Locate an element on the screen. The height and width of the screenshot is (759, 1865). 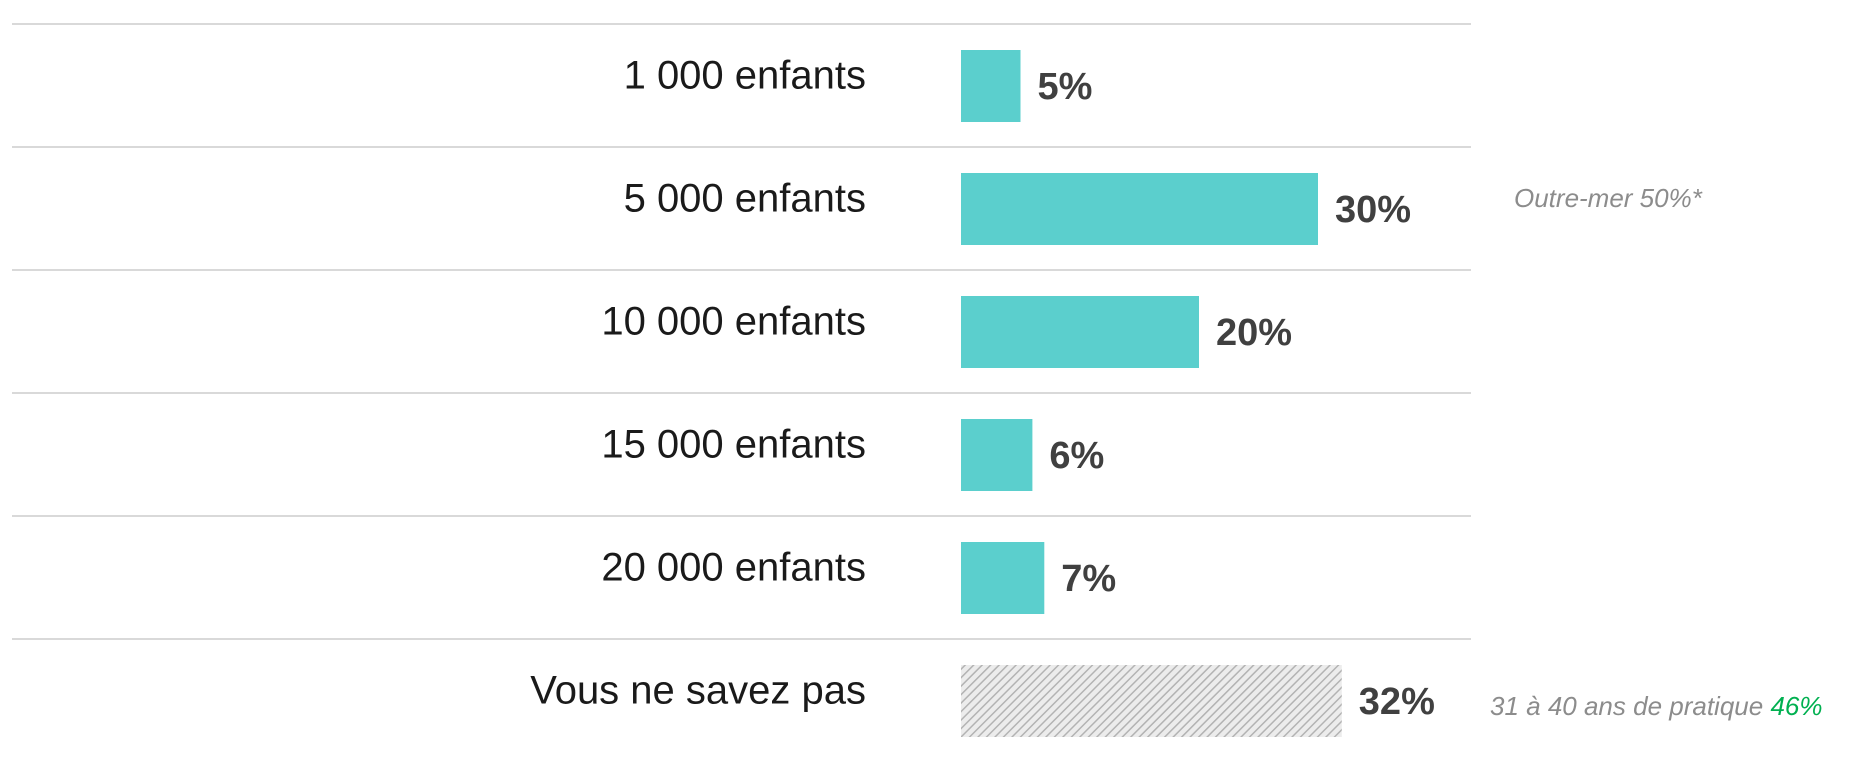
value-label: 5% is located at coordinates (1065, 87).